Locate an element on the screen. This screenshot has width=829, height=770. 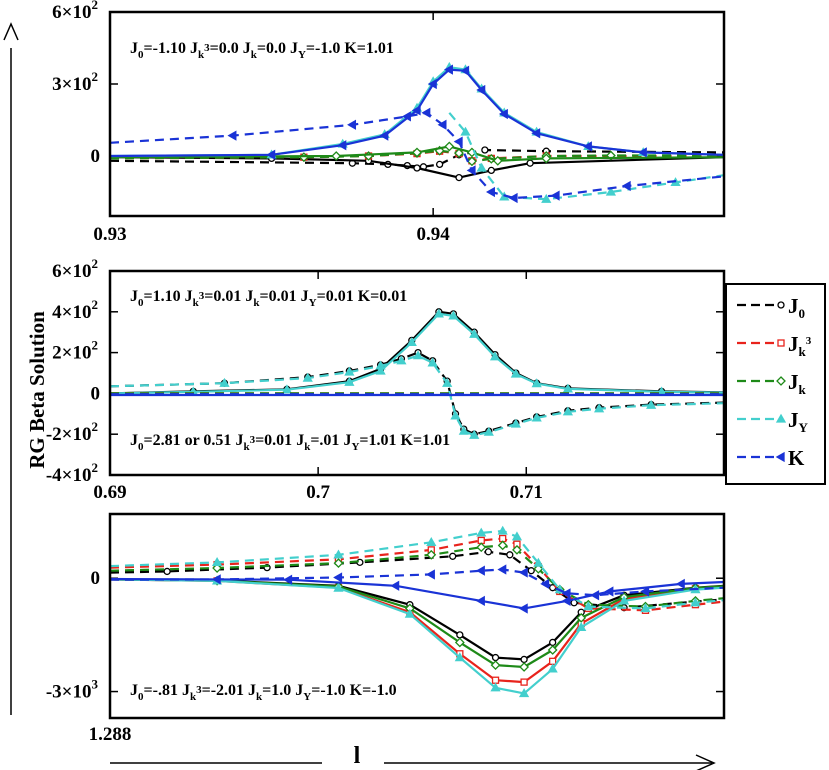
y-tick-label: -2×10² is located at coordinates (72, 432).